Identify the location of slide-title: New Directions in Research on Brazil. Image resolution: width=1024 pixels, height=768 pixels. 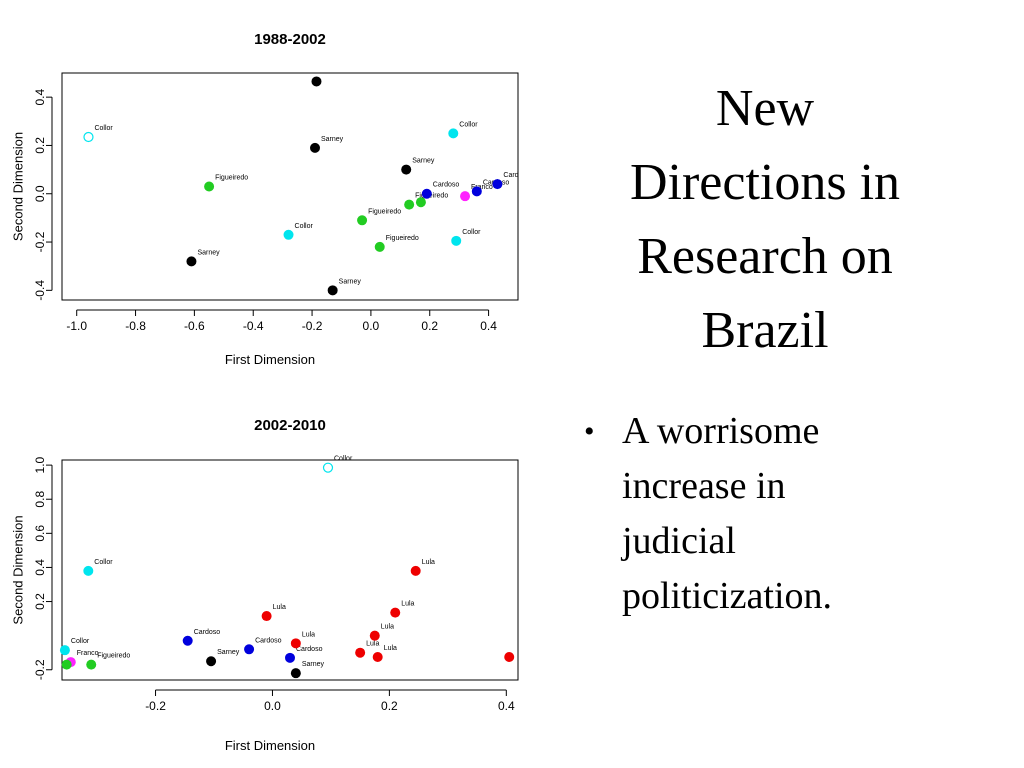
(765, 220).